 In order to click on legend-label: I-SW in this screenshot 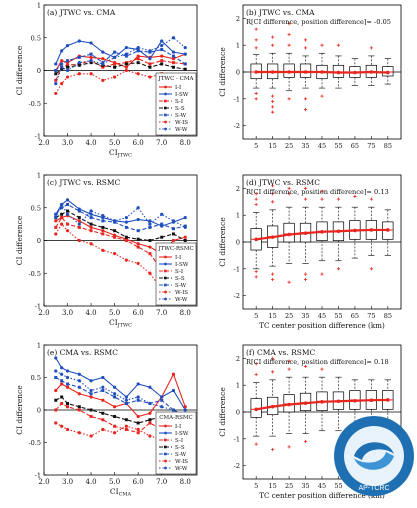, I will do `click(182, 95)`.